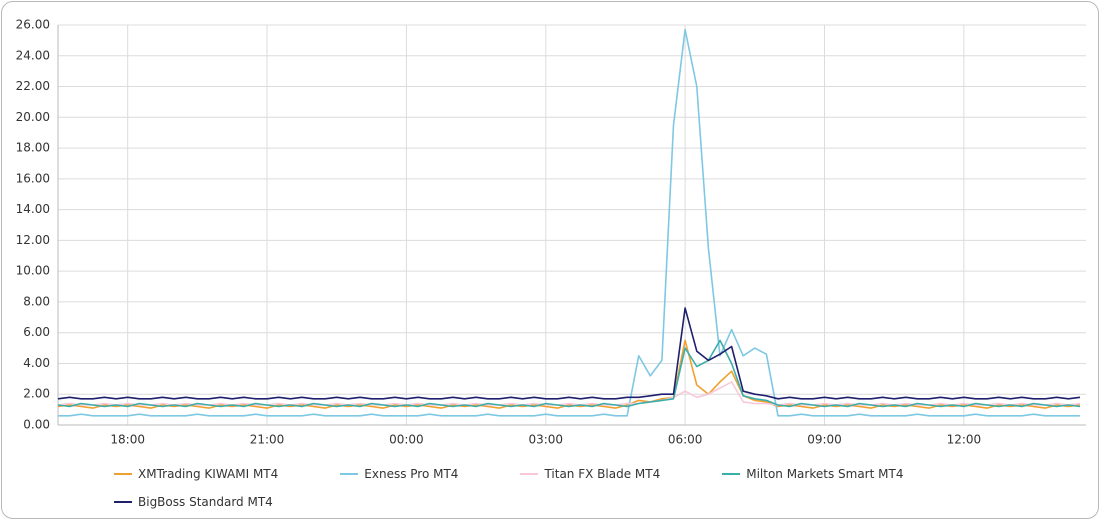  What do you see at coordinates (36, 425) in the screenshot?
I see `y-tick-label: 0.00` at bounding box center [36, 425].